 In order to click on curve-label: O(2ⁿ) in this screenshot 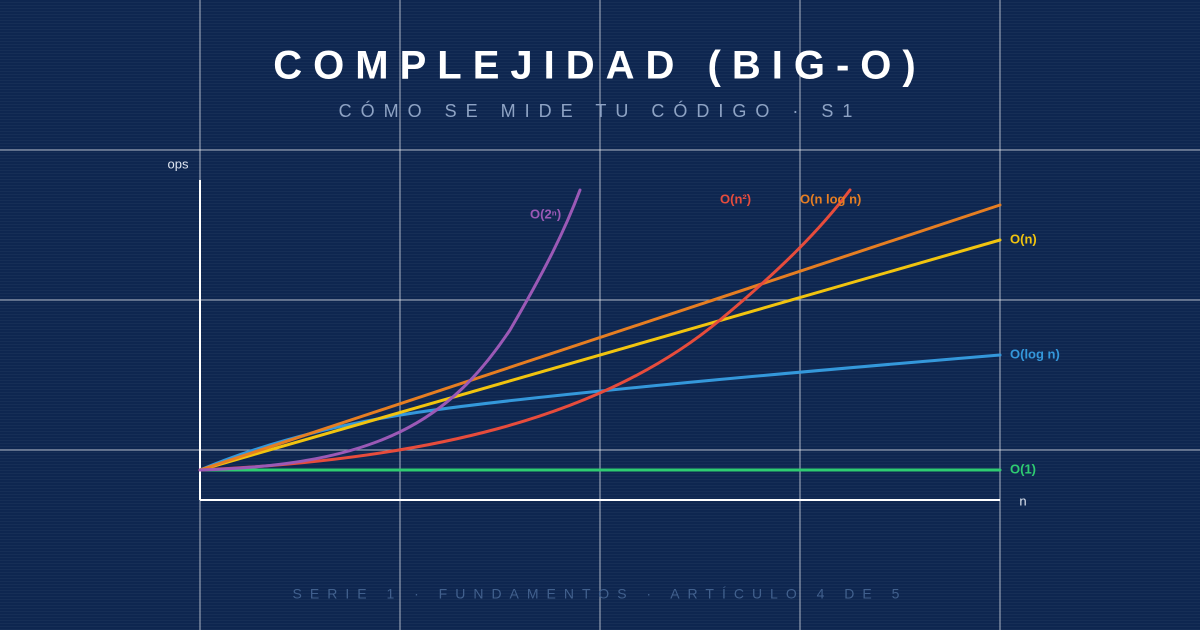, I will do `click(545, 213)`.